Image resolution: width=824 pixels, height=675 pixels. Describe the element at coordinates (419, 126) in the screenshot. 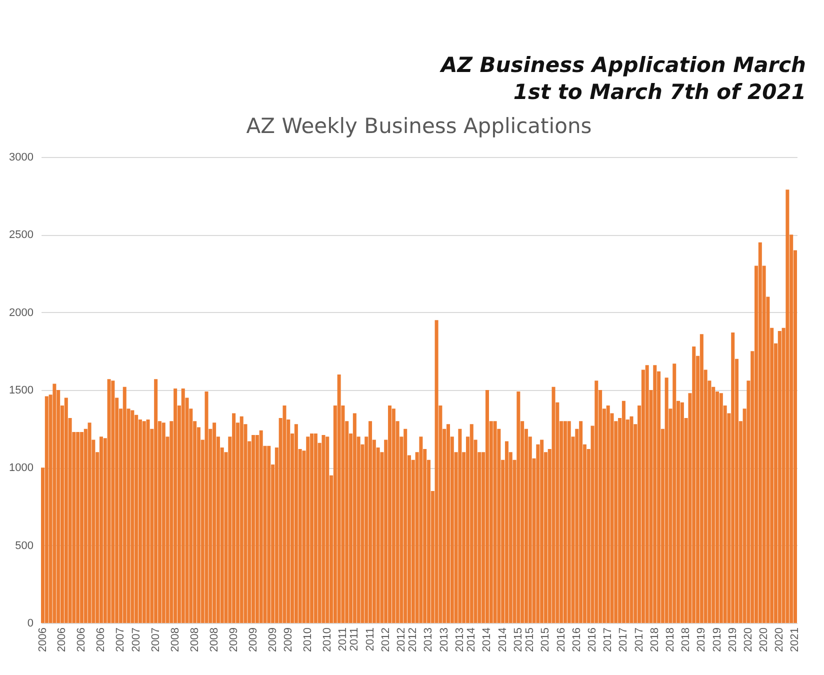

I see `chart-title: AZ Weekly Business Applications` at that location.